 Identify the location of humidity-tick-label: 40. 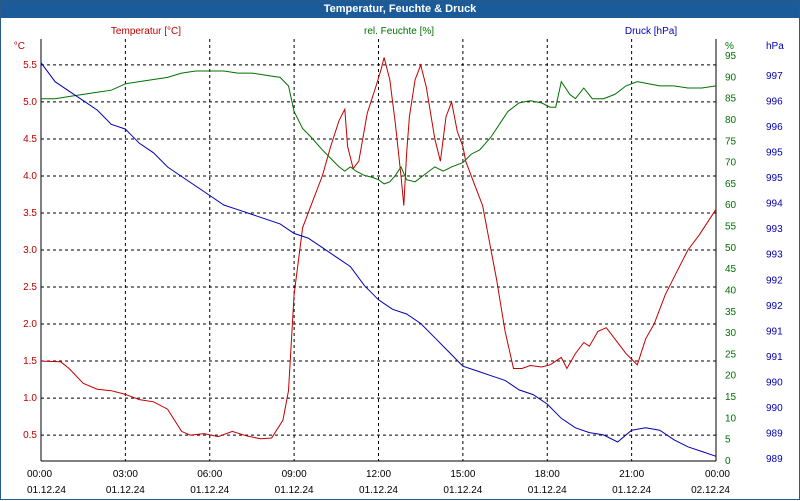
(731, 290).